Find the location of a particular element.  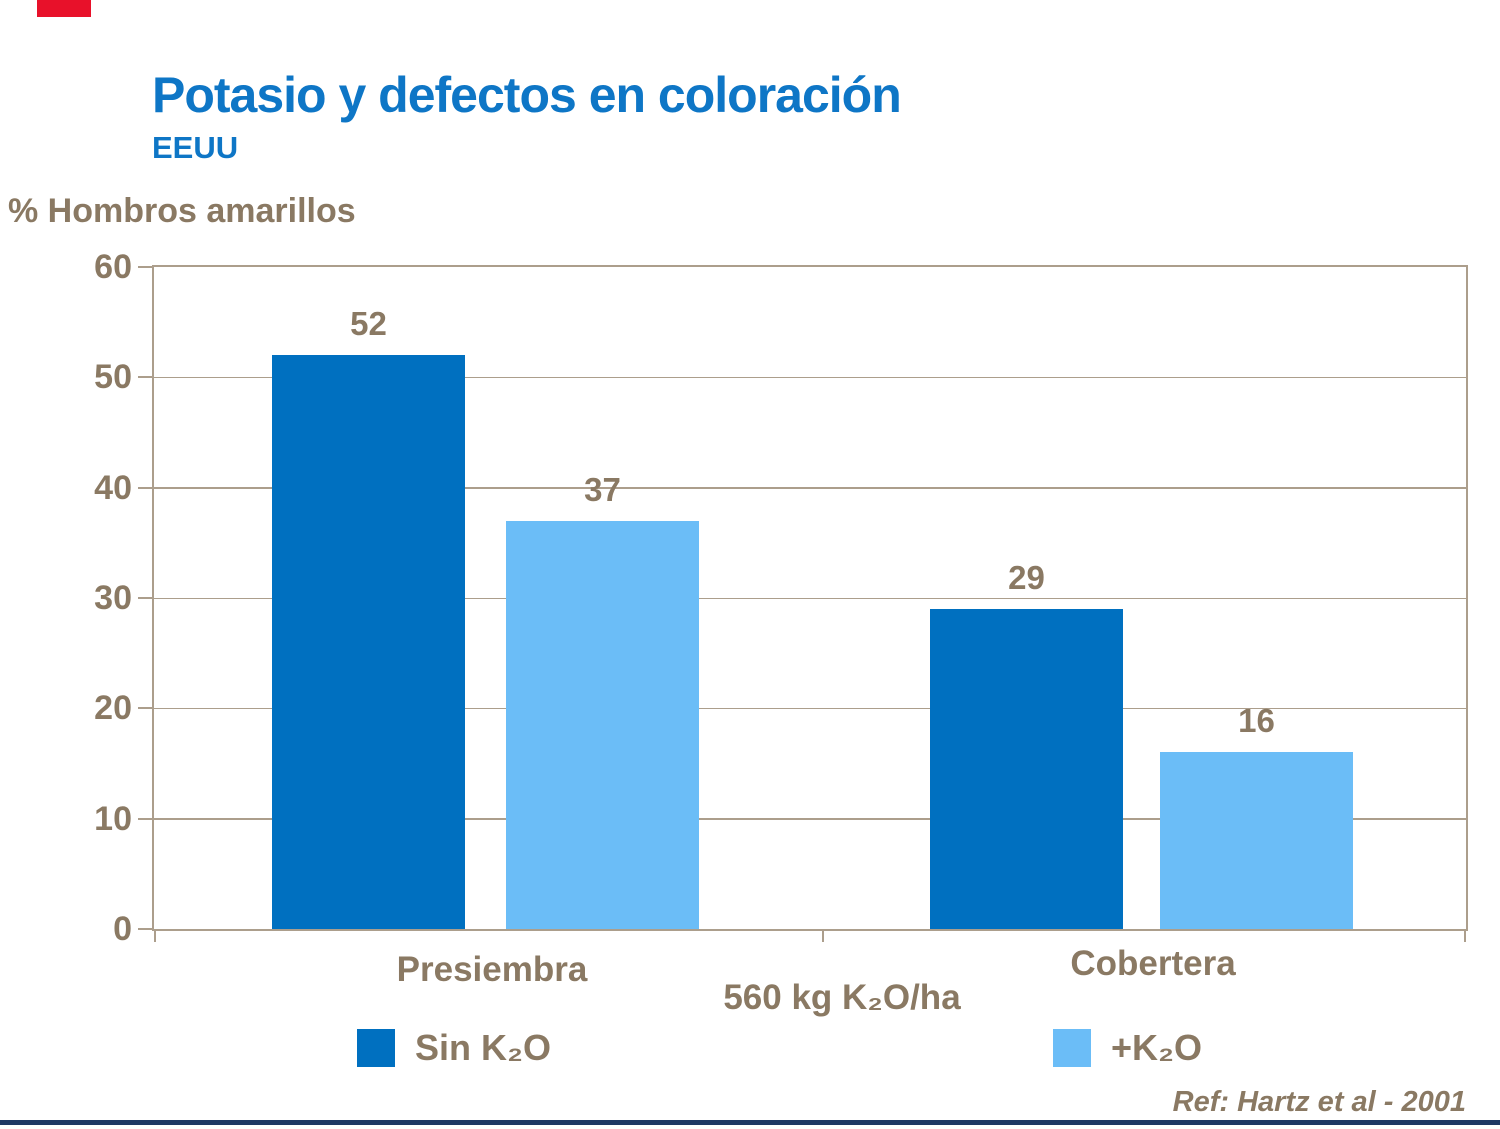

reference-citation: Ref: Hartz et al - 2001 is located at coordinates (1319, 1102).